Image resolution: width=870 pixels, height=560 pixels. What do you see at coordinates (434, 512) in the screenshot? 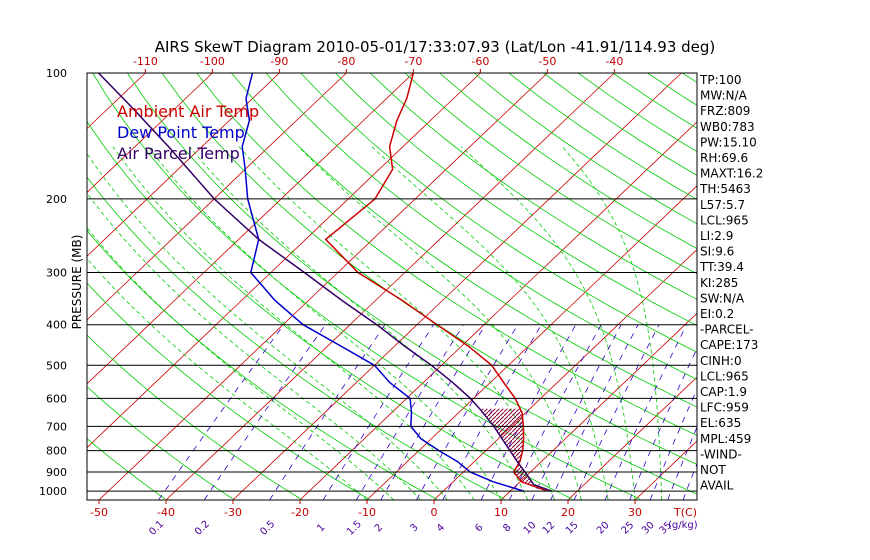
I see `bottom-temp-tick-label: 0` at bounding box center [434, 512].